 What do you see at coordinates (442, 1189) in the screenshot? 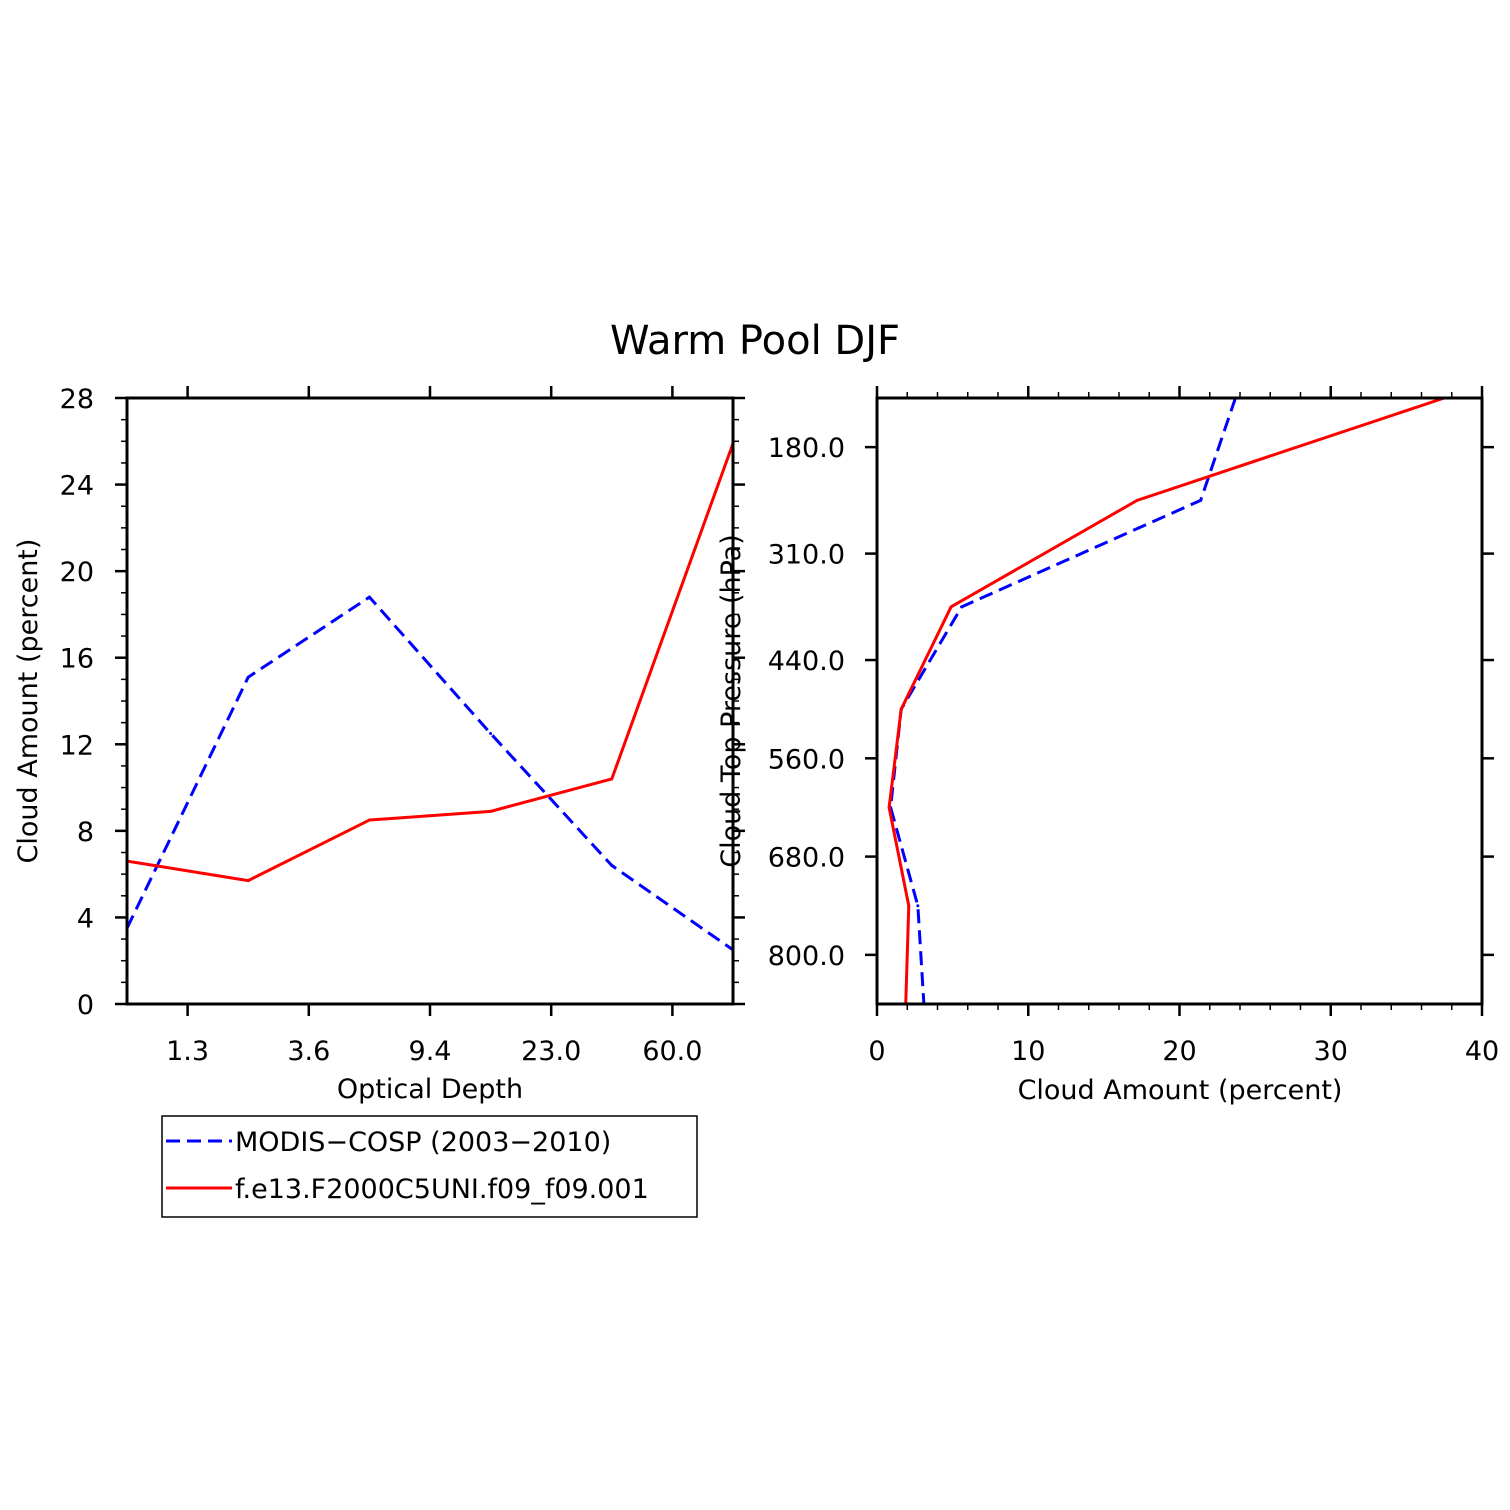
I see `legend-label-model: f.e13.F2000C5UNI.f09_f09.001` at bounding box center [442, 1189].